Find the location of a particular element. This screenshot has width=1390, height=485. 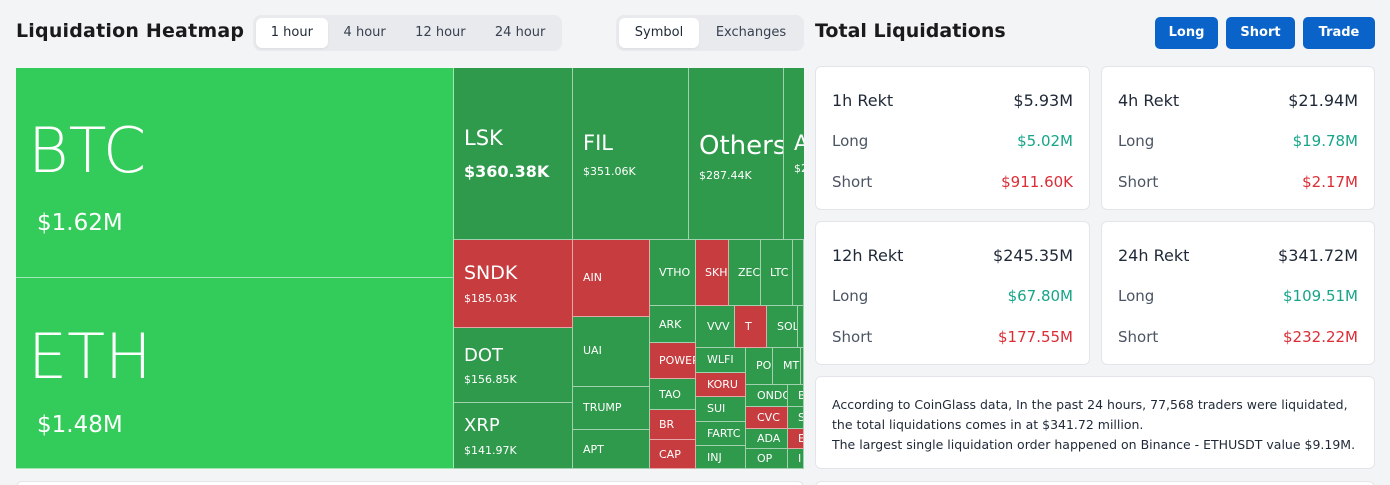

treemap-tile-cap: CAP is located at coordinates (673, 454).